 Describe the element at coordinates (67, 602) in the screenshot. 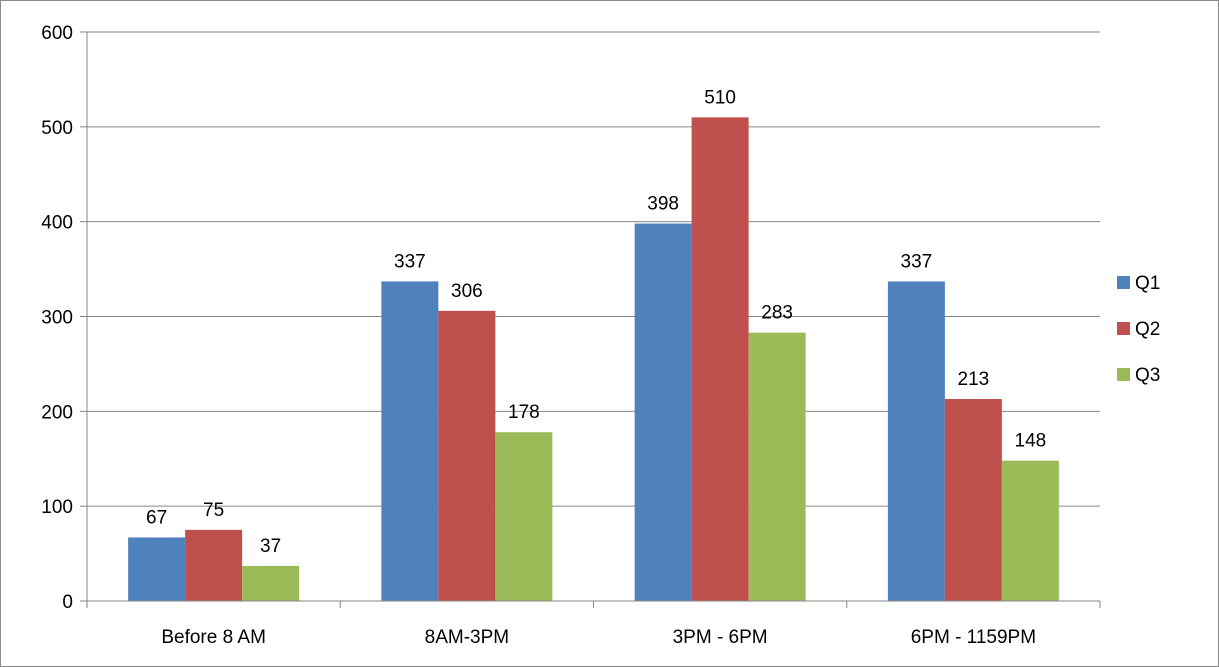

I see `y-tick-label: 0` at that location.